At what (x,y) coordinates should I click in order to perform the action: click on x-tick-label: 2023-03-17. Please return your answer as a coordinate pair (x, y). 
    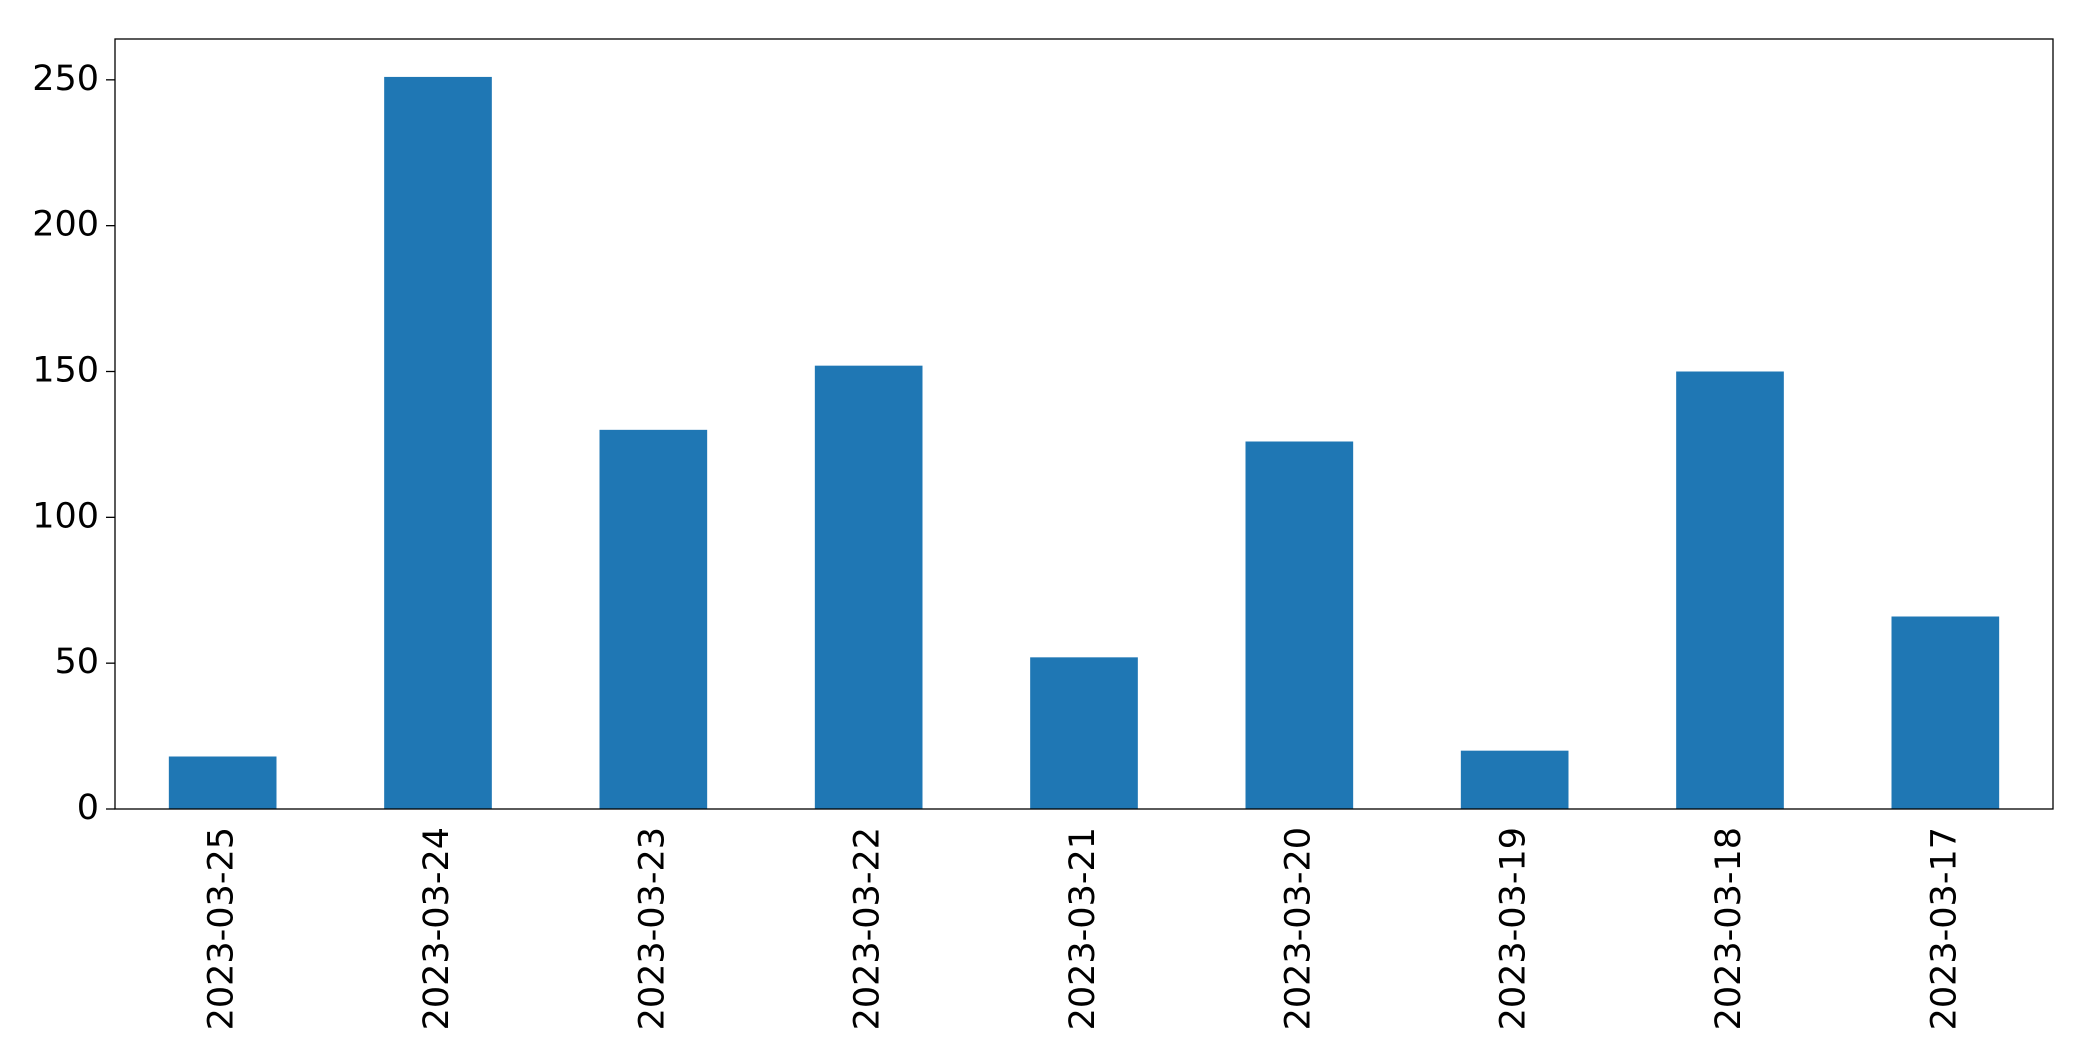
    Looking at the image, I should click on (1944, 928).